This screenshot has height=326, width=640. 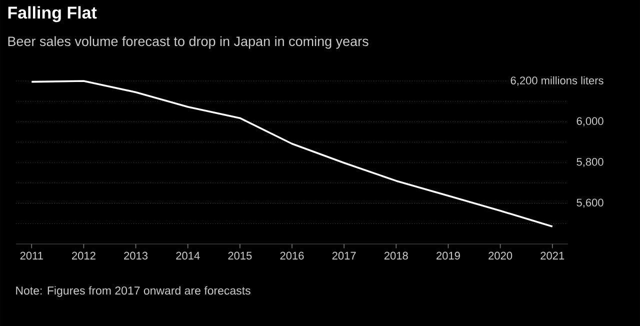 What do you see at coordinates (590, 121) in the screenshot?
I see `y-tick-label: 6,000` at bounding box center [590, 121].